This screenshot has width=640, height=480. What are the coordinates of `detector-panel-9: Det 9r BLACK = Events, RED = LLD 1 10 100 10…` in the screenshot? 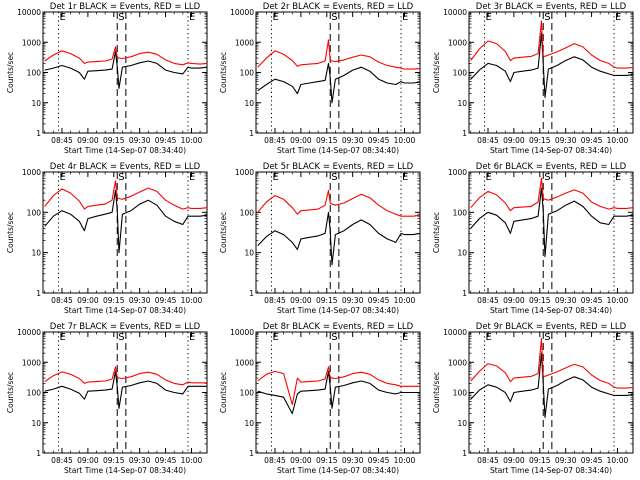 It's located at (532, 400).